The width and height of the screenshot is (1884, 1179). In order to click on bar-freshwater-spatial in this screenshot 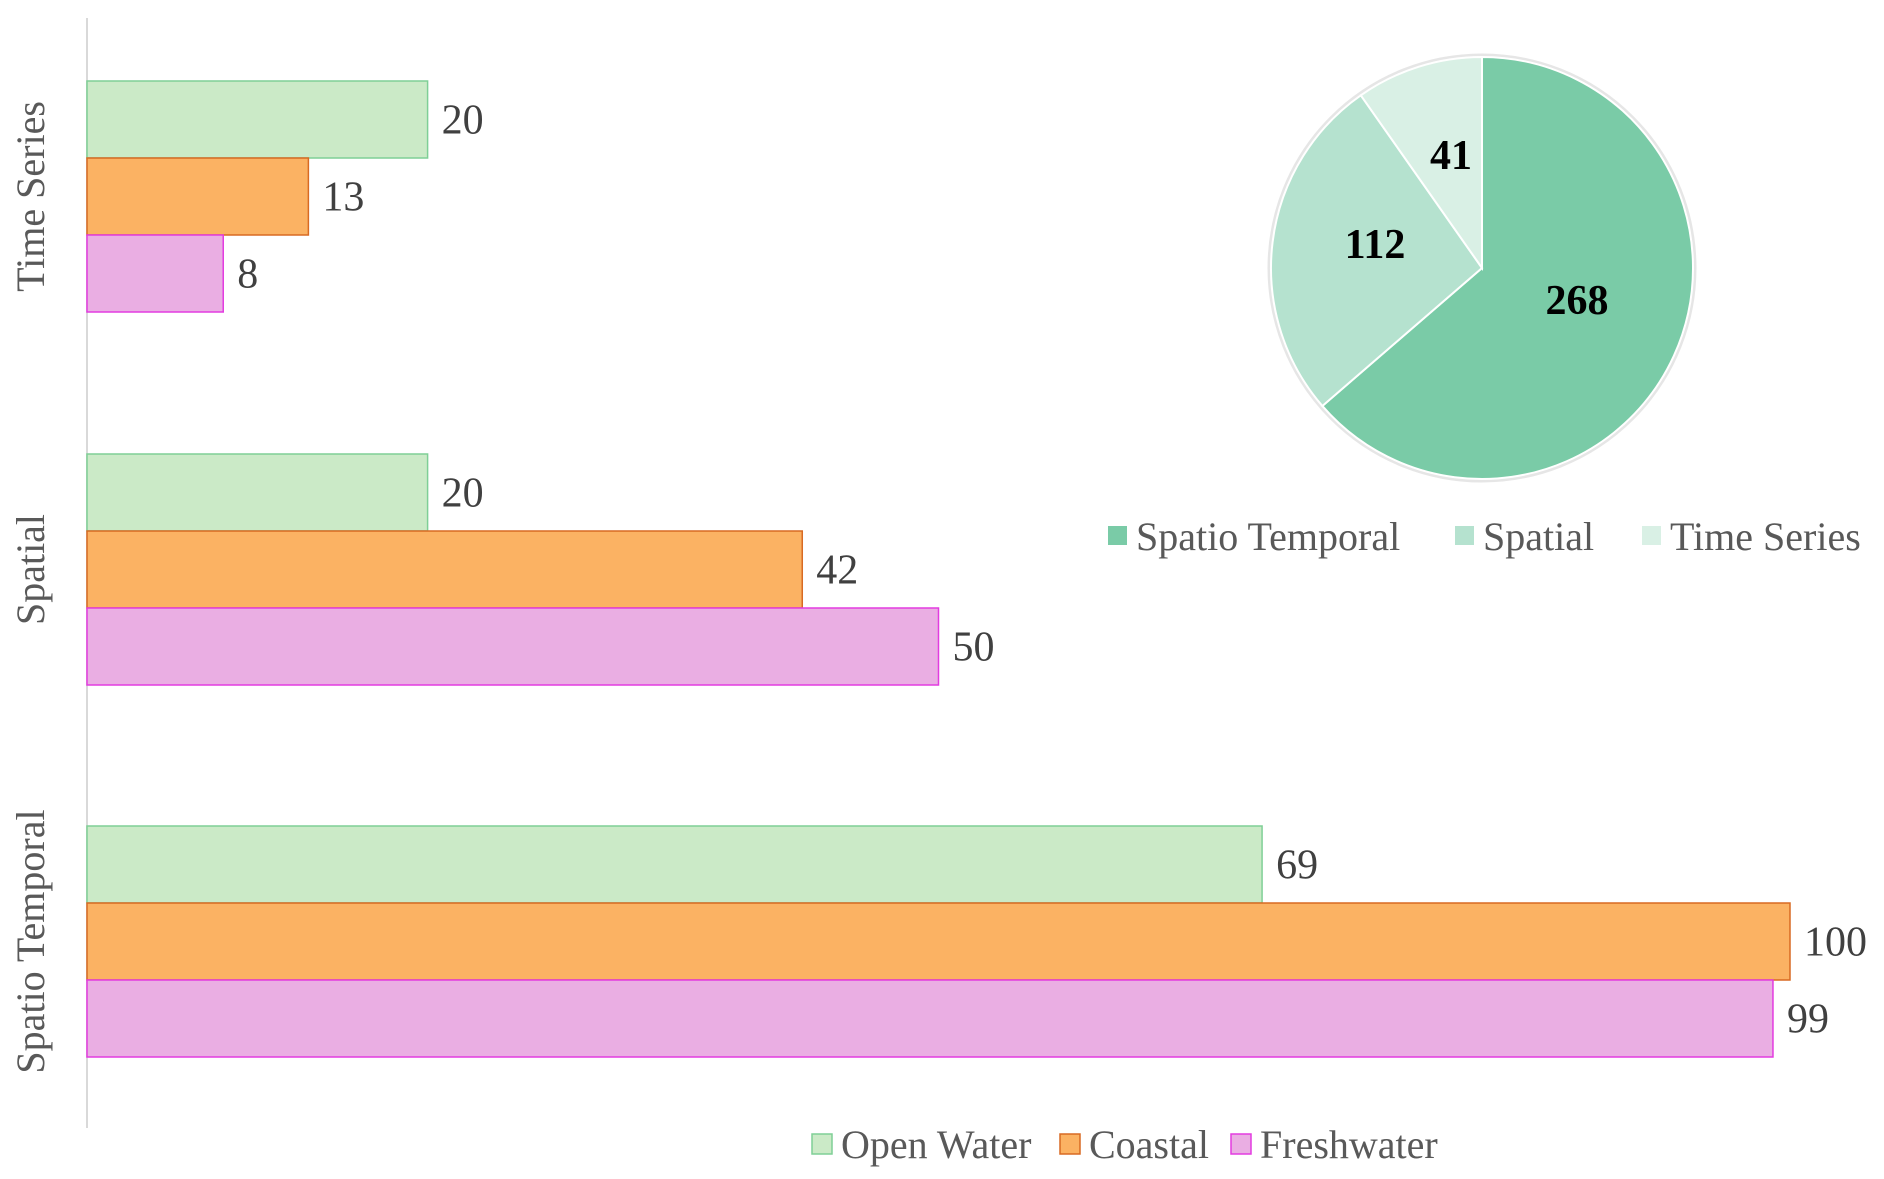, I will do `click(513, 646)`.